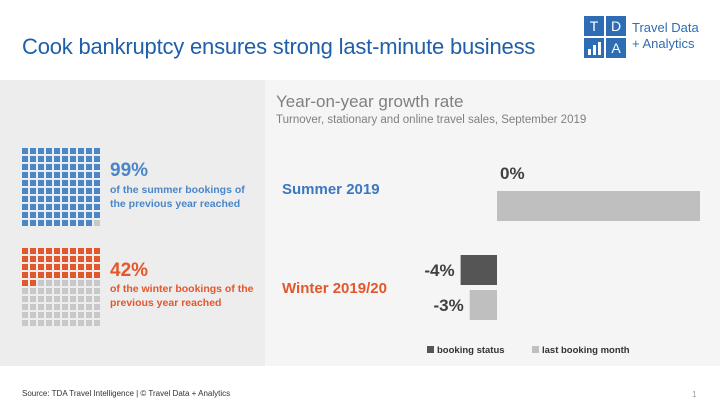 This screenshot has width=720, height=405. What do you see at coordinates (331, 189) in the screenshot?
I see `category-label-summer: Summer 2019` at bounding box center [331, 189].